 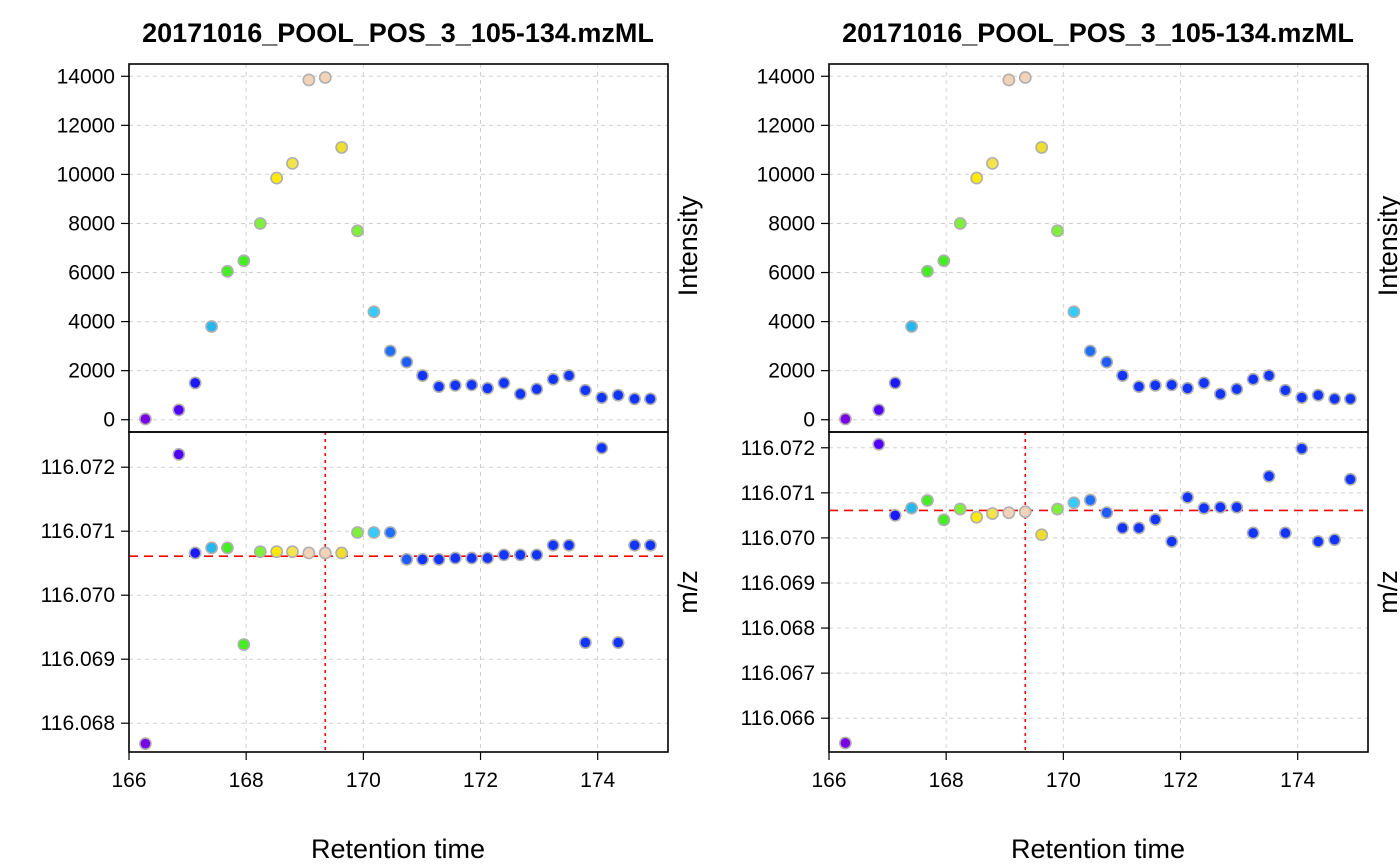 What do you see at coordinates (946, 780) in the screenshot?
I see `x-tick-label: 168` at bounding box center [946, 780].